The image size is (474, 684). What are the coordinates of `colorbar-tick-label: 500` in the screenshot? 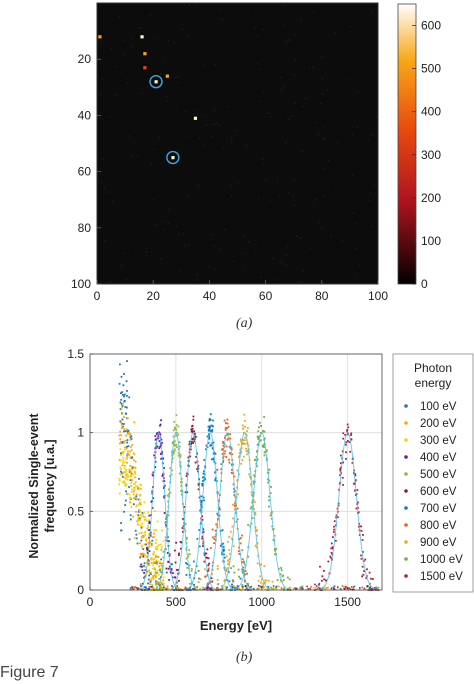 It's located at (431, 69).